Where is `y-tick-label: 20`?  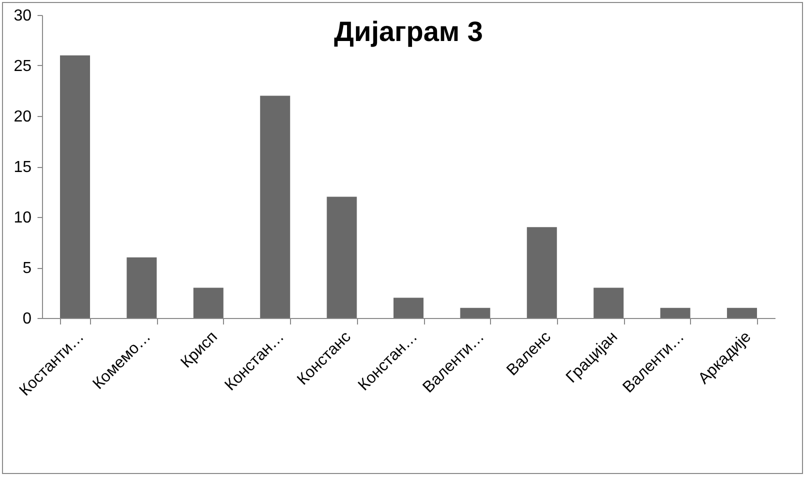 y-tick-label: 20 is located at coordinates (23, 117).